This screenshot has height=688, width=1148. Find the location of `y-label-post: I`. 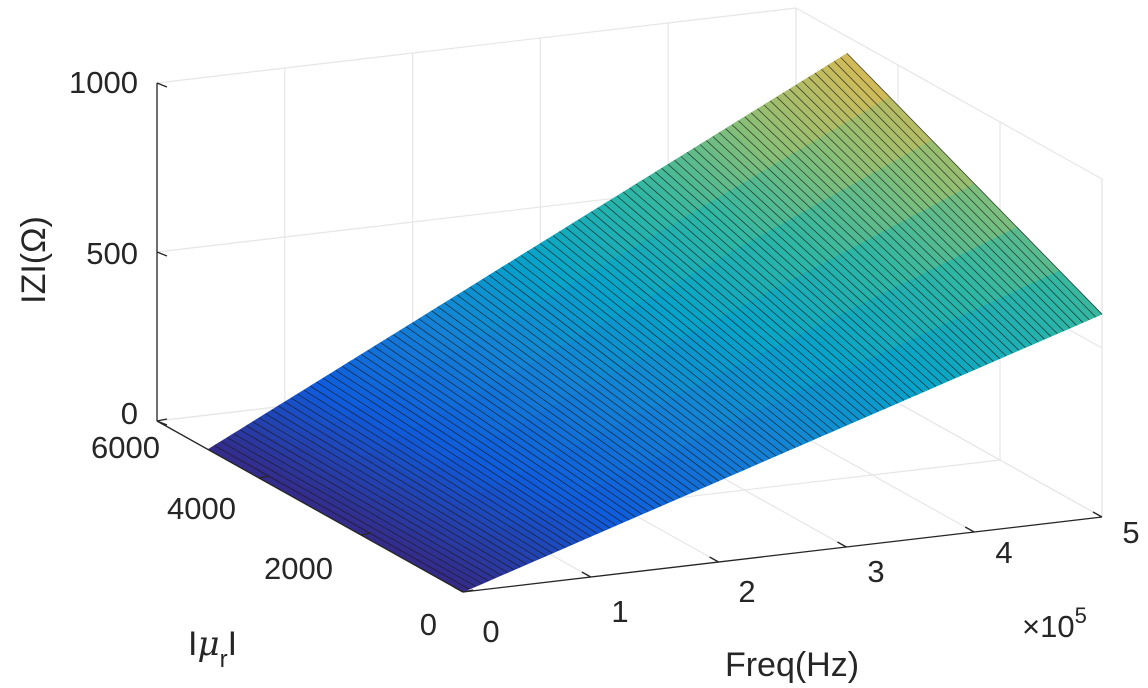

y-label-post: I is located at coordinates (232, 644).